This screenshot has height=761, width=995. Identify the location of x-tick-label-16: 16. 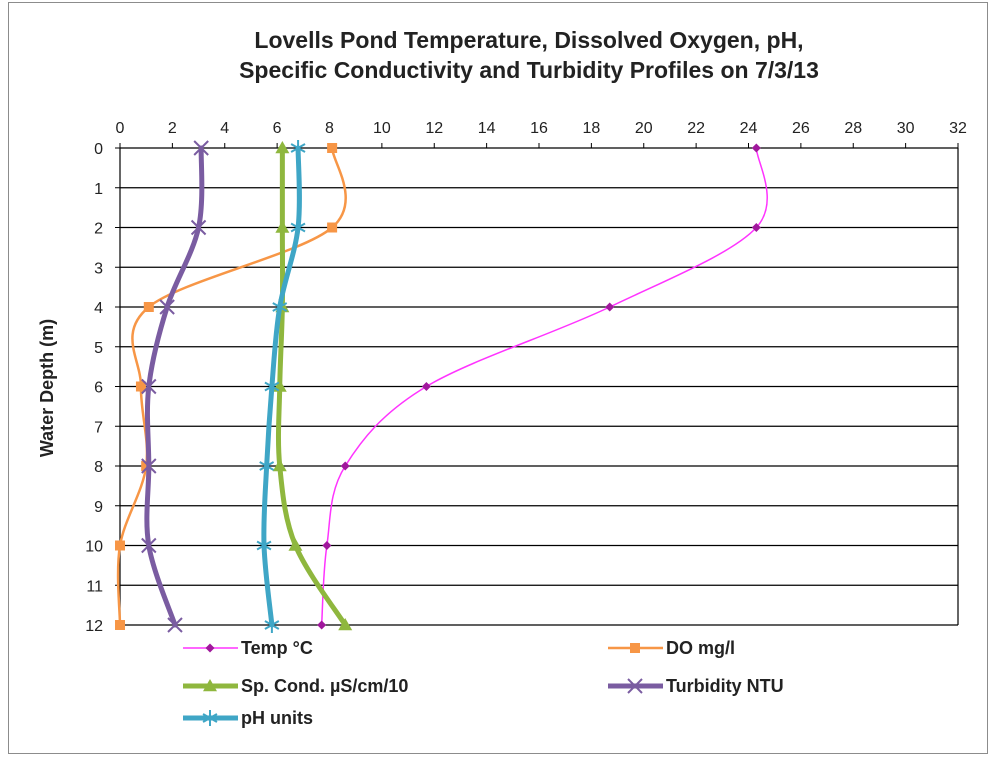
(539, 128).